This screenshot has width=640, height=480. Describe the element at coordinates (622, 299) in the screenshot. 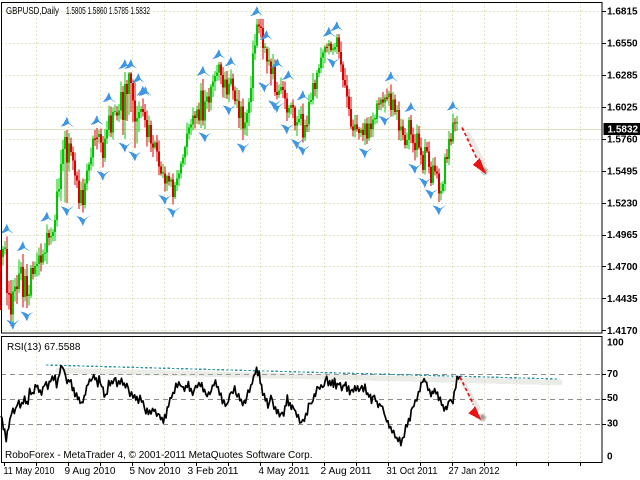

I see `svg-text: 1.4435` at that location.